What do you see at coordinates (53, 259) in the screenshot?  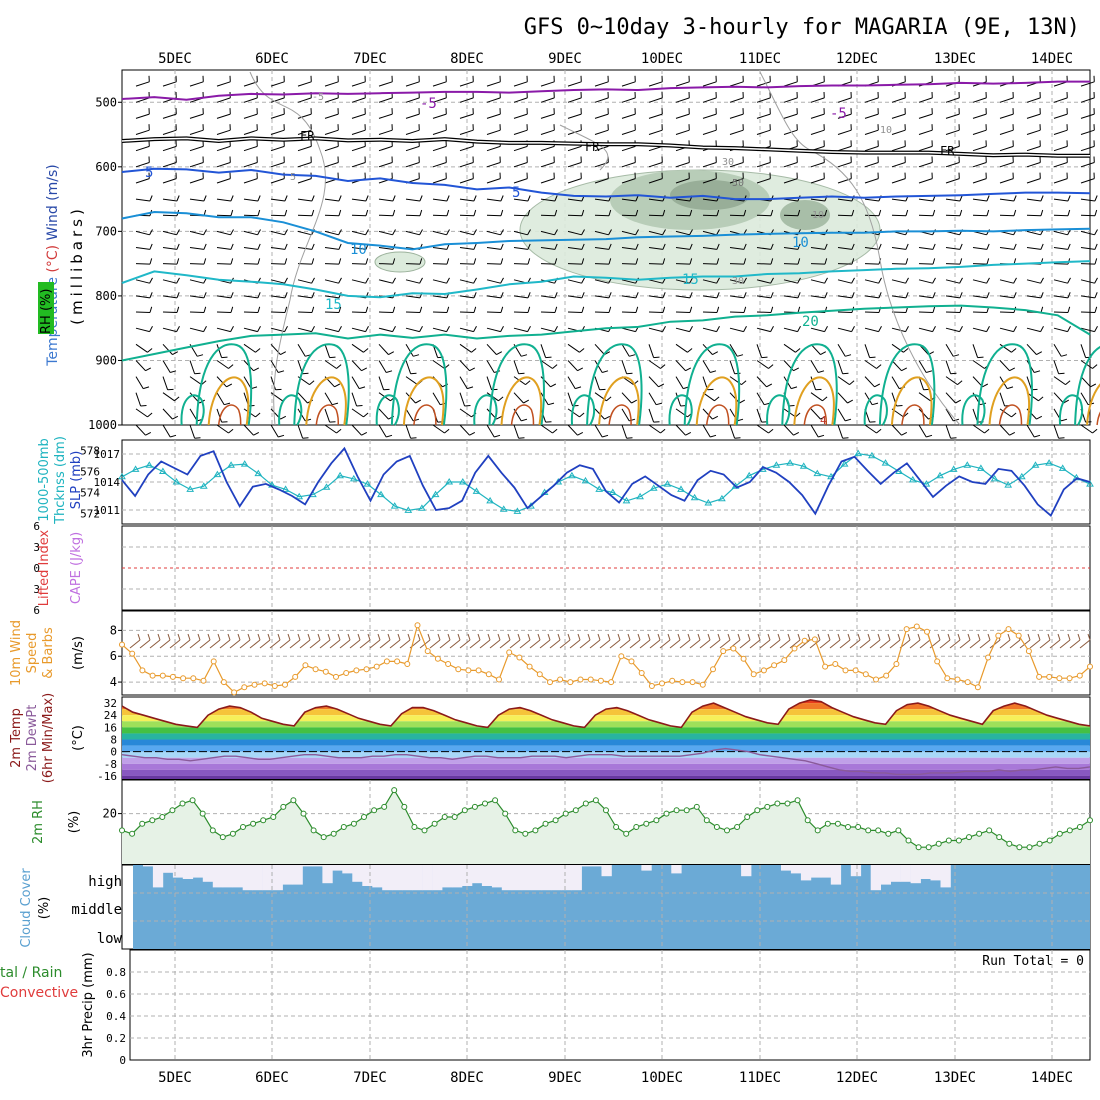 I see `ylabel-part: (°C)` at bounding box center [53, 259].